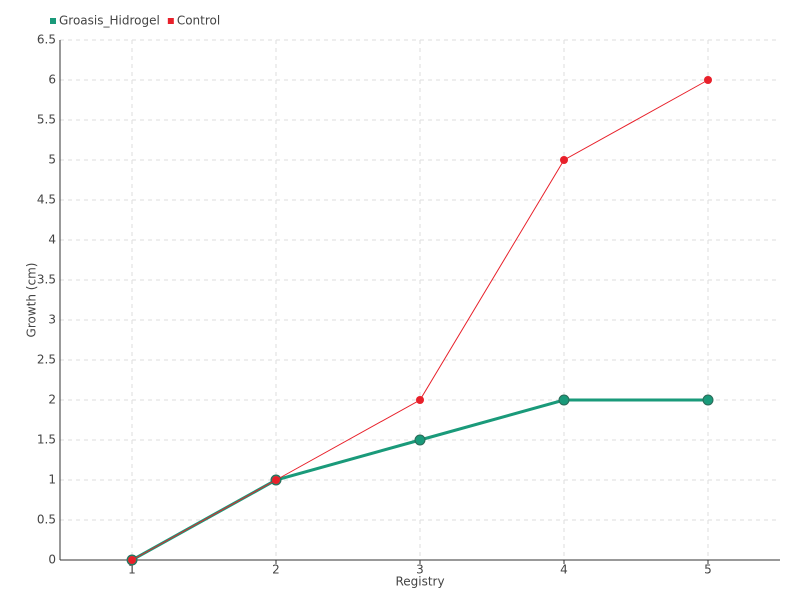 This screenshot has height=600, width=800. I want to click on y-axis-label: Growth (cm), so click(32, 300).